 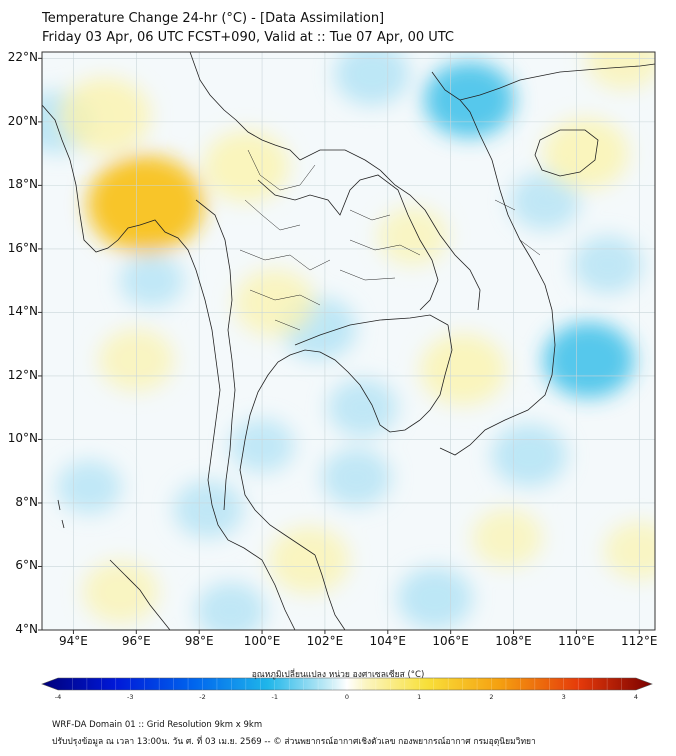 I want to click on border-laos-vietnam, so click(x=390, y=230).